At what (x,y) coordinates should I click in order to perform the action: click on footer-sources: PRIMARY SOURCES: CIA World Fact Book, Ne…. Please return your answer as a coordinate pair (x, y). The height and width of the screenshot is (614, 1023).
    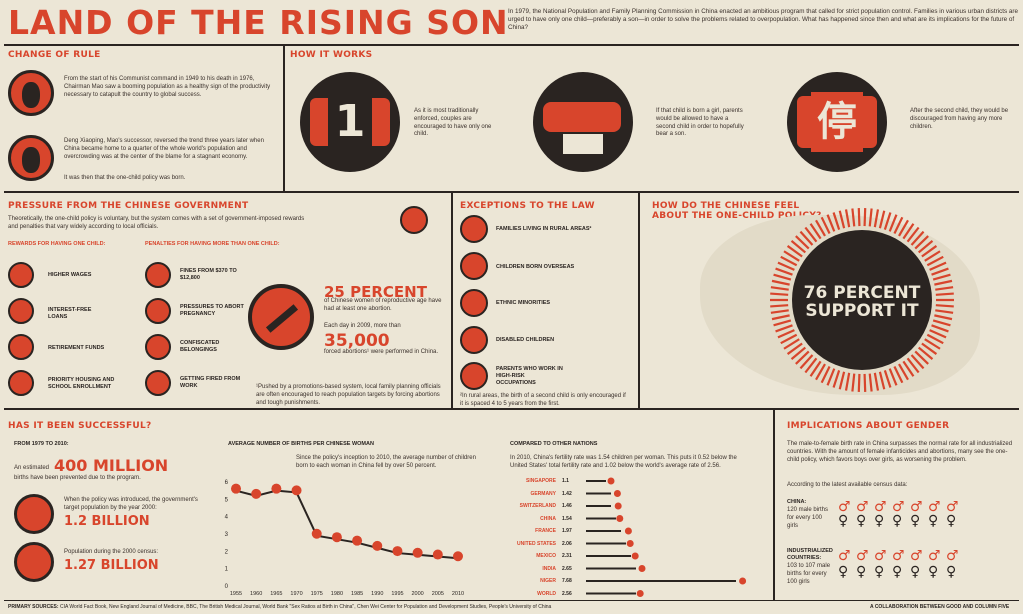
    Looking at the image, I should click on (279, 607).